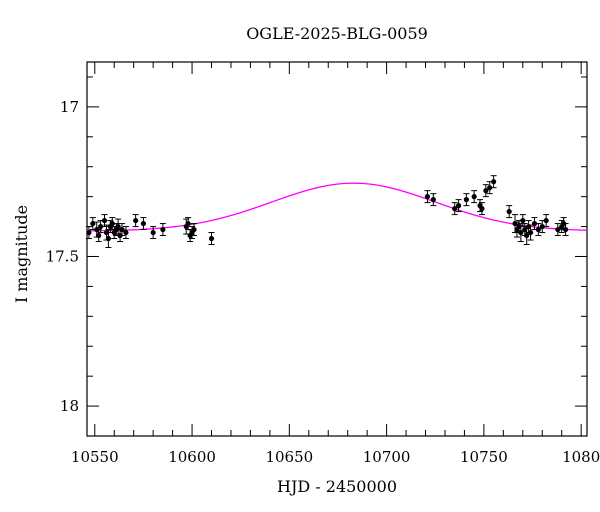 Image resolution: width=600 pixels, height=512 pixels. I want to click on x-tick-label: 10550, so click(95, 457).